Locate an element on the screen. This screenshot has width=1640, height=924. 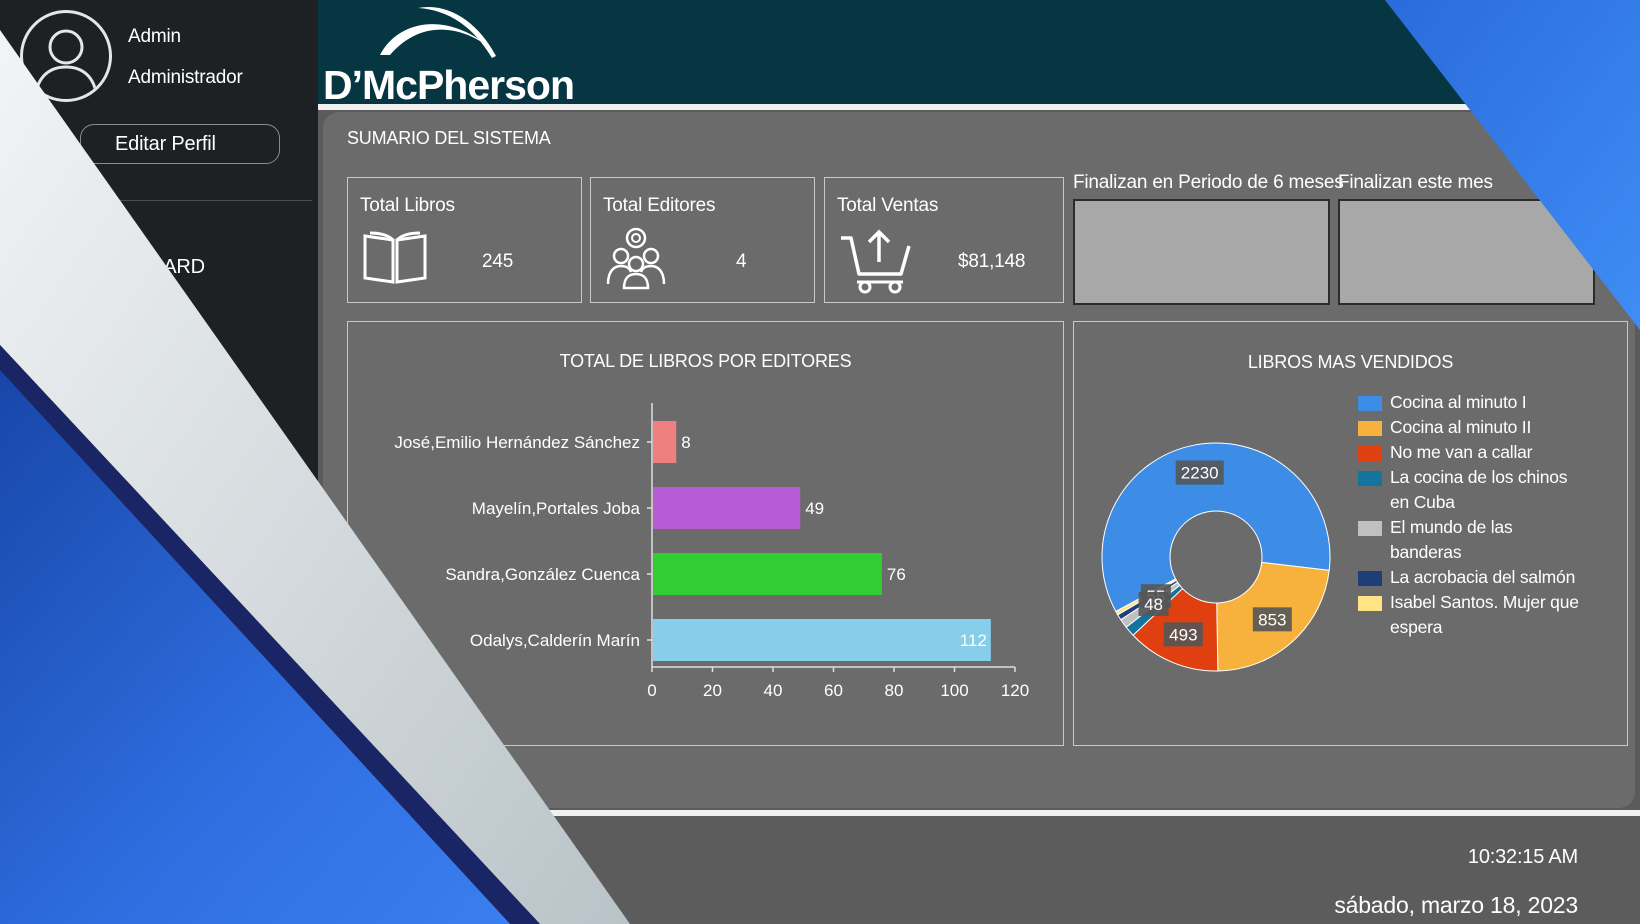
period-6m-box is located at coordinates (1201, 252).